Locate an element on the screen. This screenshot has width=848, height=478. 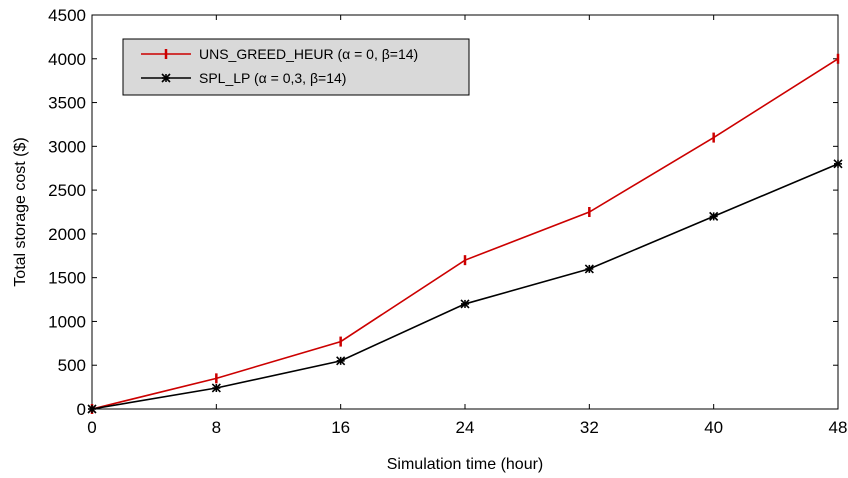
legend-marker is located at coordinates (166, 78).